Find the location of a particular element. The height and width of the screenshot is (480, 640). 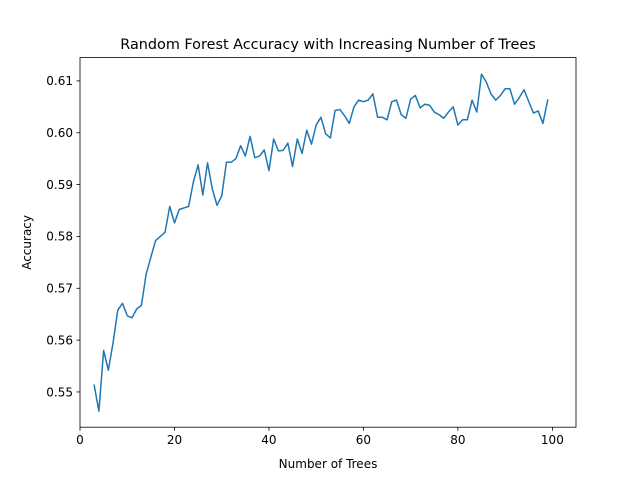

x-tick-label: 0 is located at coordinates (80, 440).